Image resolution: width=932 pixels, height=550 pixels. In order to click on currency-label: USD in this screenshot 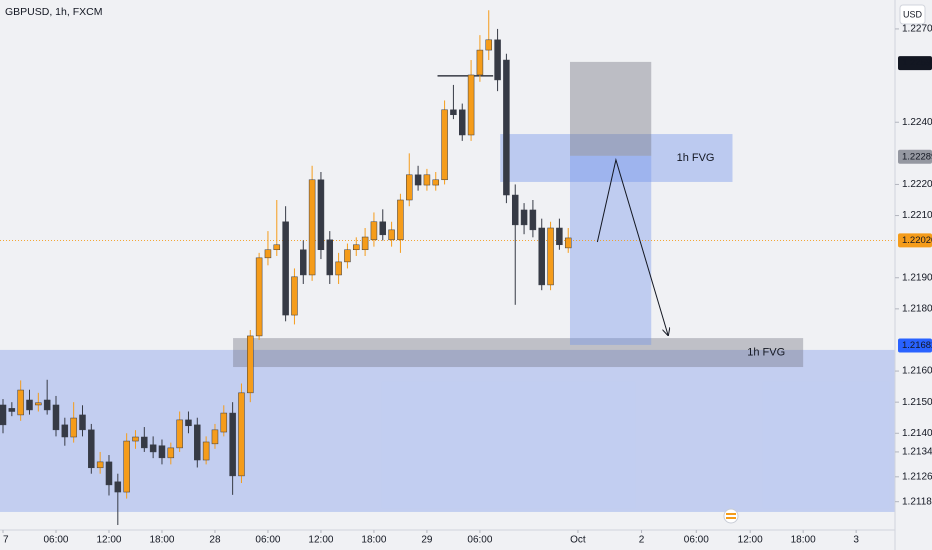, I will do `click(913, 14)`.